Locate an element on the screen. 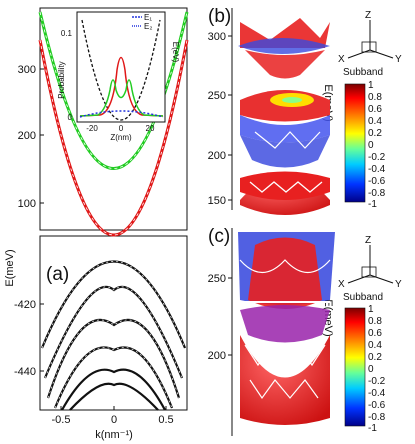 This screenshot has height=444, width=415. ytick-upper-100: 100 is located at coordinates (27, 204).